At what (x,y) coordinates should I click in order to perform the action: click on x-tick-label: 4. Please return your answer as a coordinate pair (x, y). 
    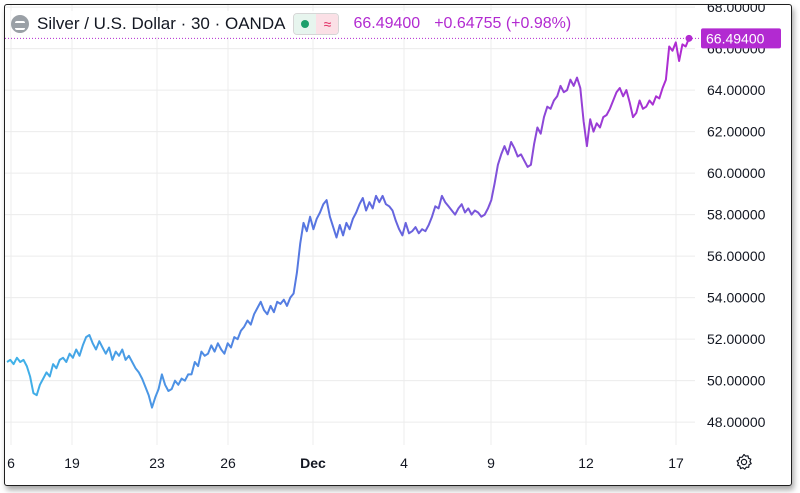
    Looking at the image, I should click on (404, 463).